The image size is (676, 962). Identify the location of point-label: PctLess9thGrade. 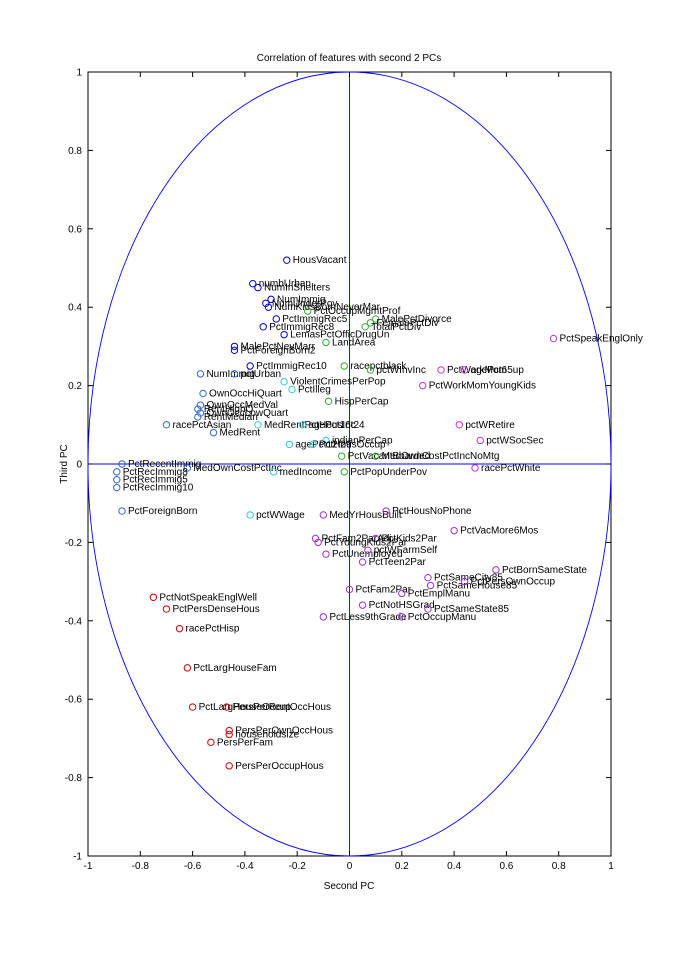
(368, 617).